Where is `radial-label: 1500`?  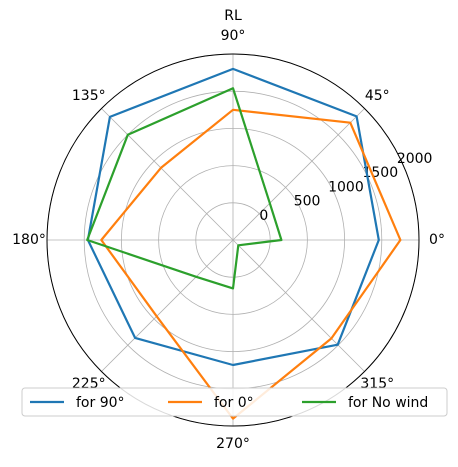 radial-label: 1500 is located at coordinates (380, 173).